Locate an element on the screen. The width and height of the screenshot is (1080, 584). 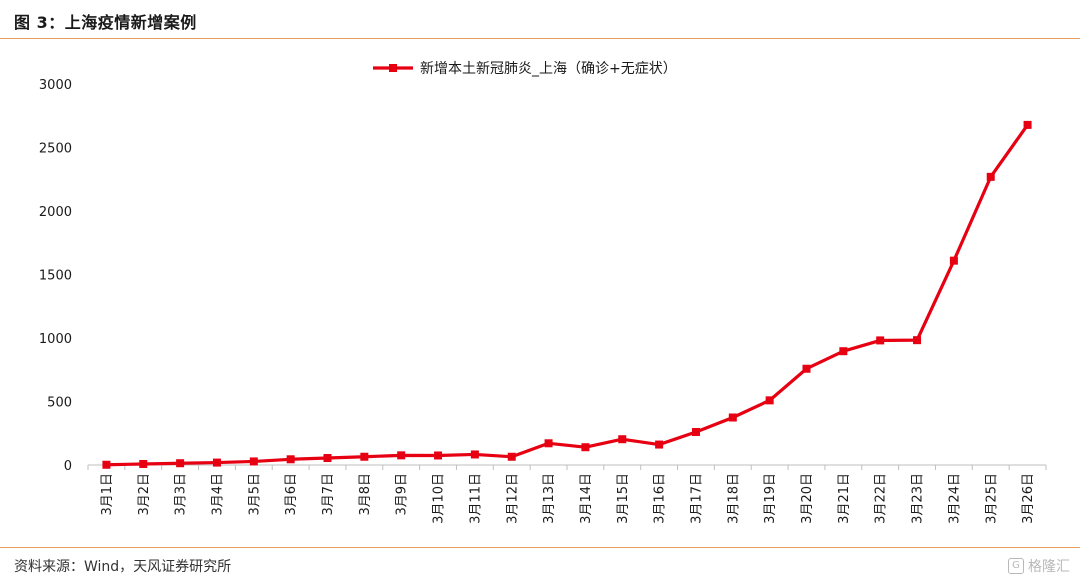
x-tick-label: 3月1日 is located at coordinates (107, 494).